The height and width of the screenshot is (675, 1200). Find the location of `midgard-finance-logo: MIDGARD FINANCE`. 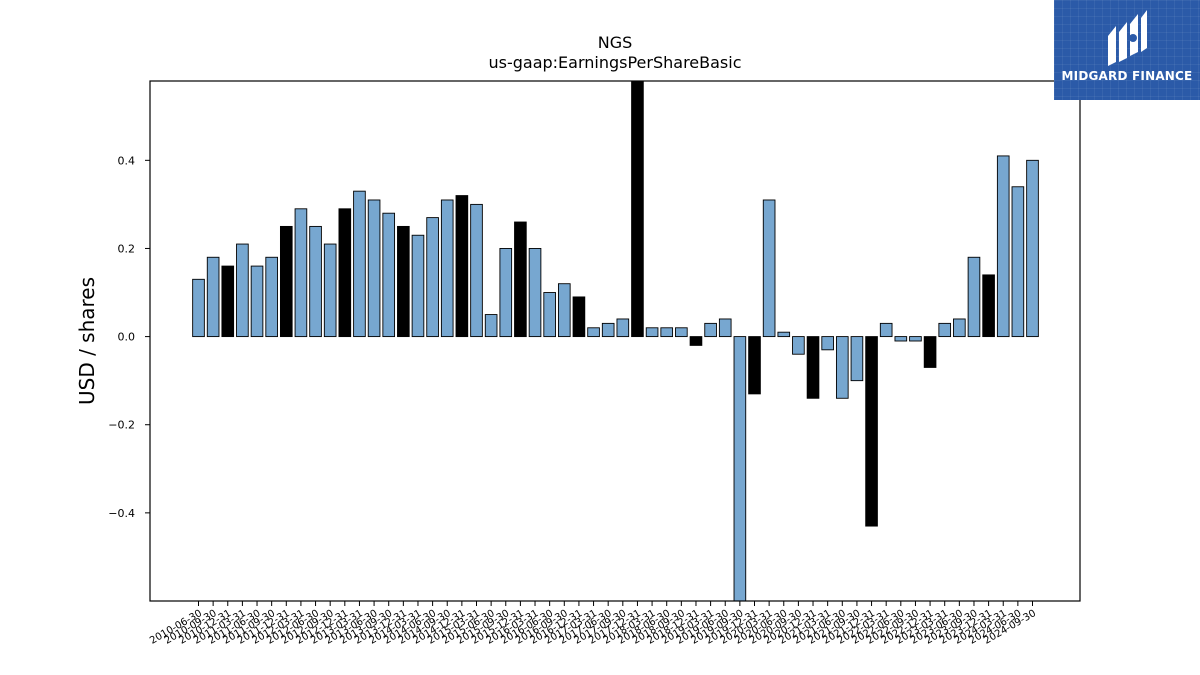

midgard-finance-logo: MIDGARD FINANCE is located at coordinates (1127, 50).